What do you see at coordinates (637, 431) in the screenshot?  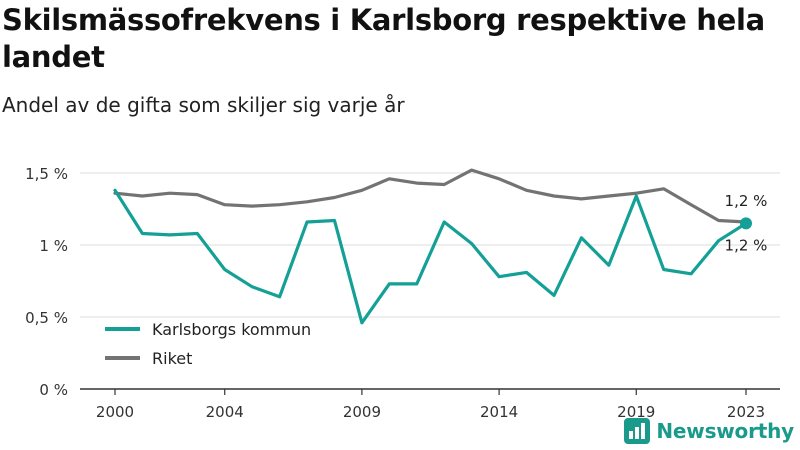 I see `newsworthy-logo-icon` at bounding box center [637, 431].